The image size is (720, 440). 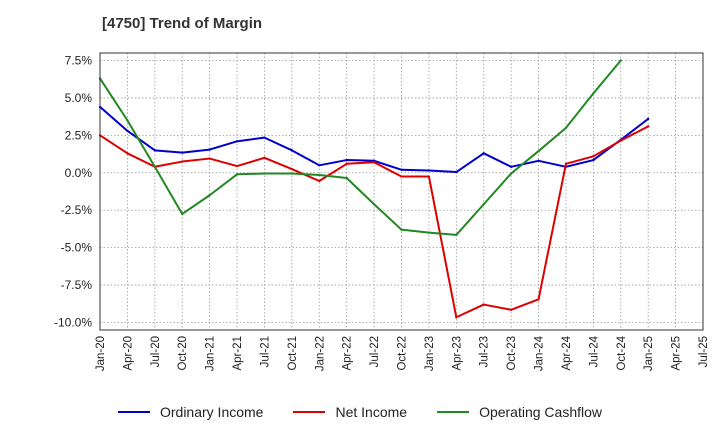 What do you see at coordinates (309, 412) in the screenshot?
I see `legend-swatch-net-income` at bounding box center [309, 412].